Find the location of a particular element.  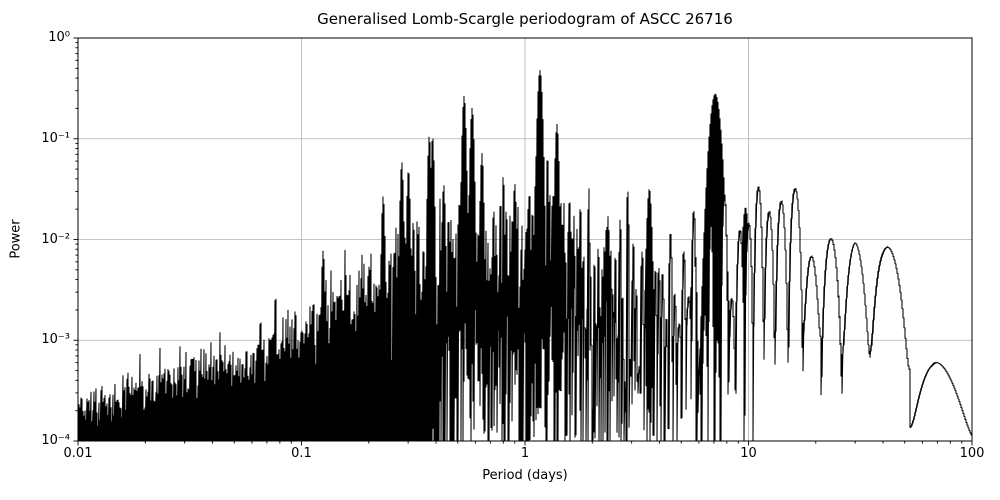

y-tick-label: 10⁻¹ is located at coordinates (55, 138).